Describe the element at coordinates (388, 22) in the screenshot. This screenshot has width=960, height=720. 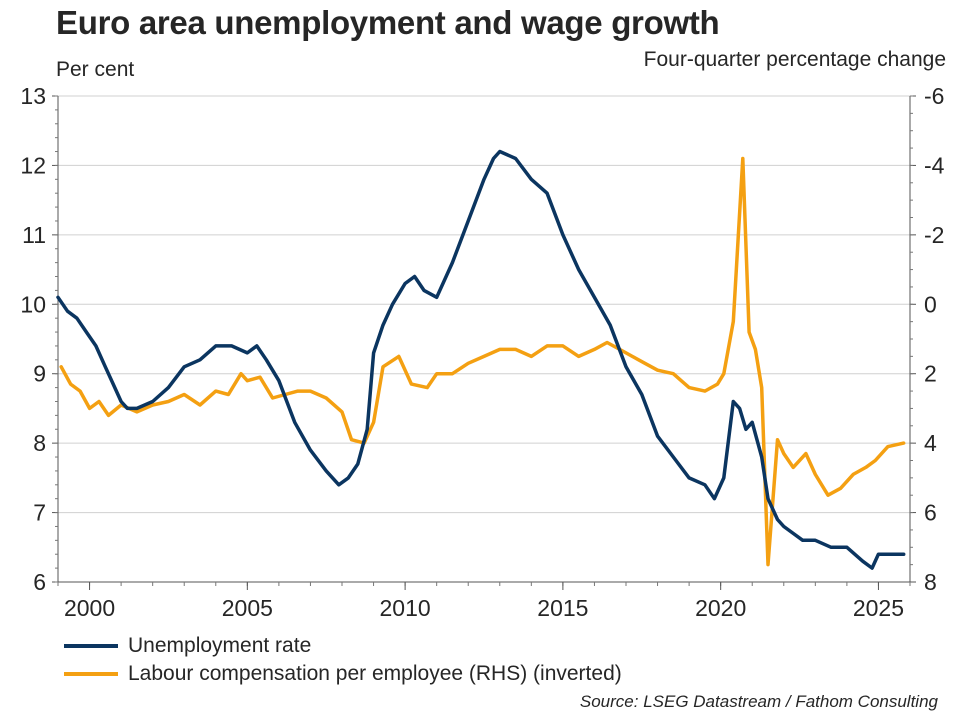
I see `chart-title: Euro area unemployment and wage growth` at that location.